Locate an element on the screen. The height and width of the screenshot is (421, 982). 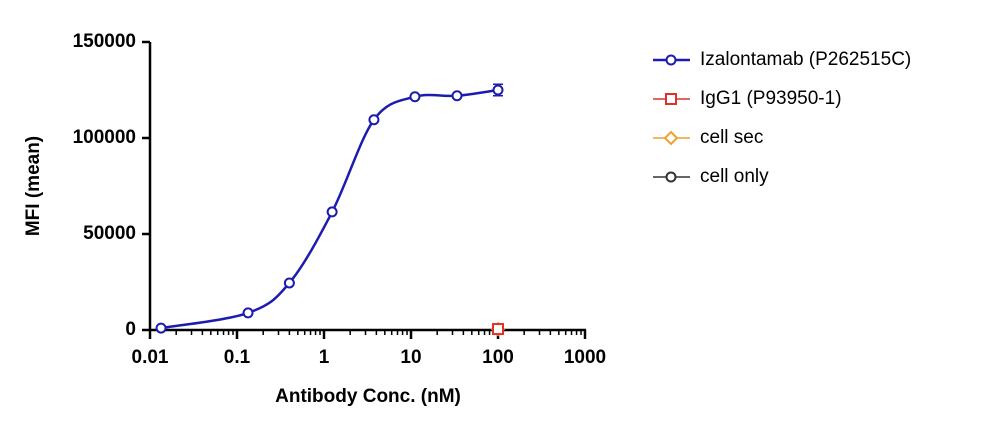
legend-label: cell sec is located at coordinates (731, 137).